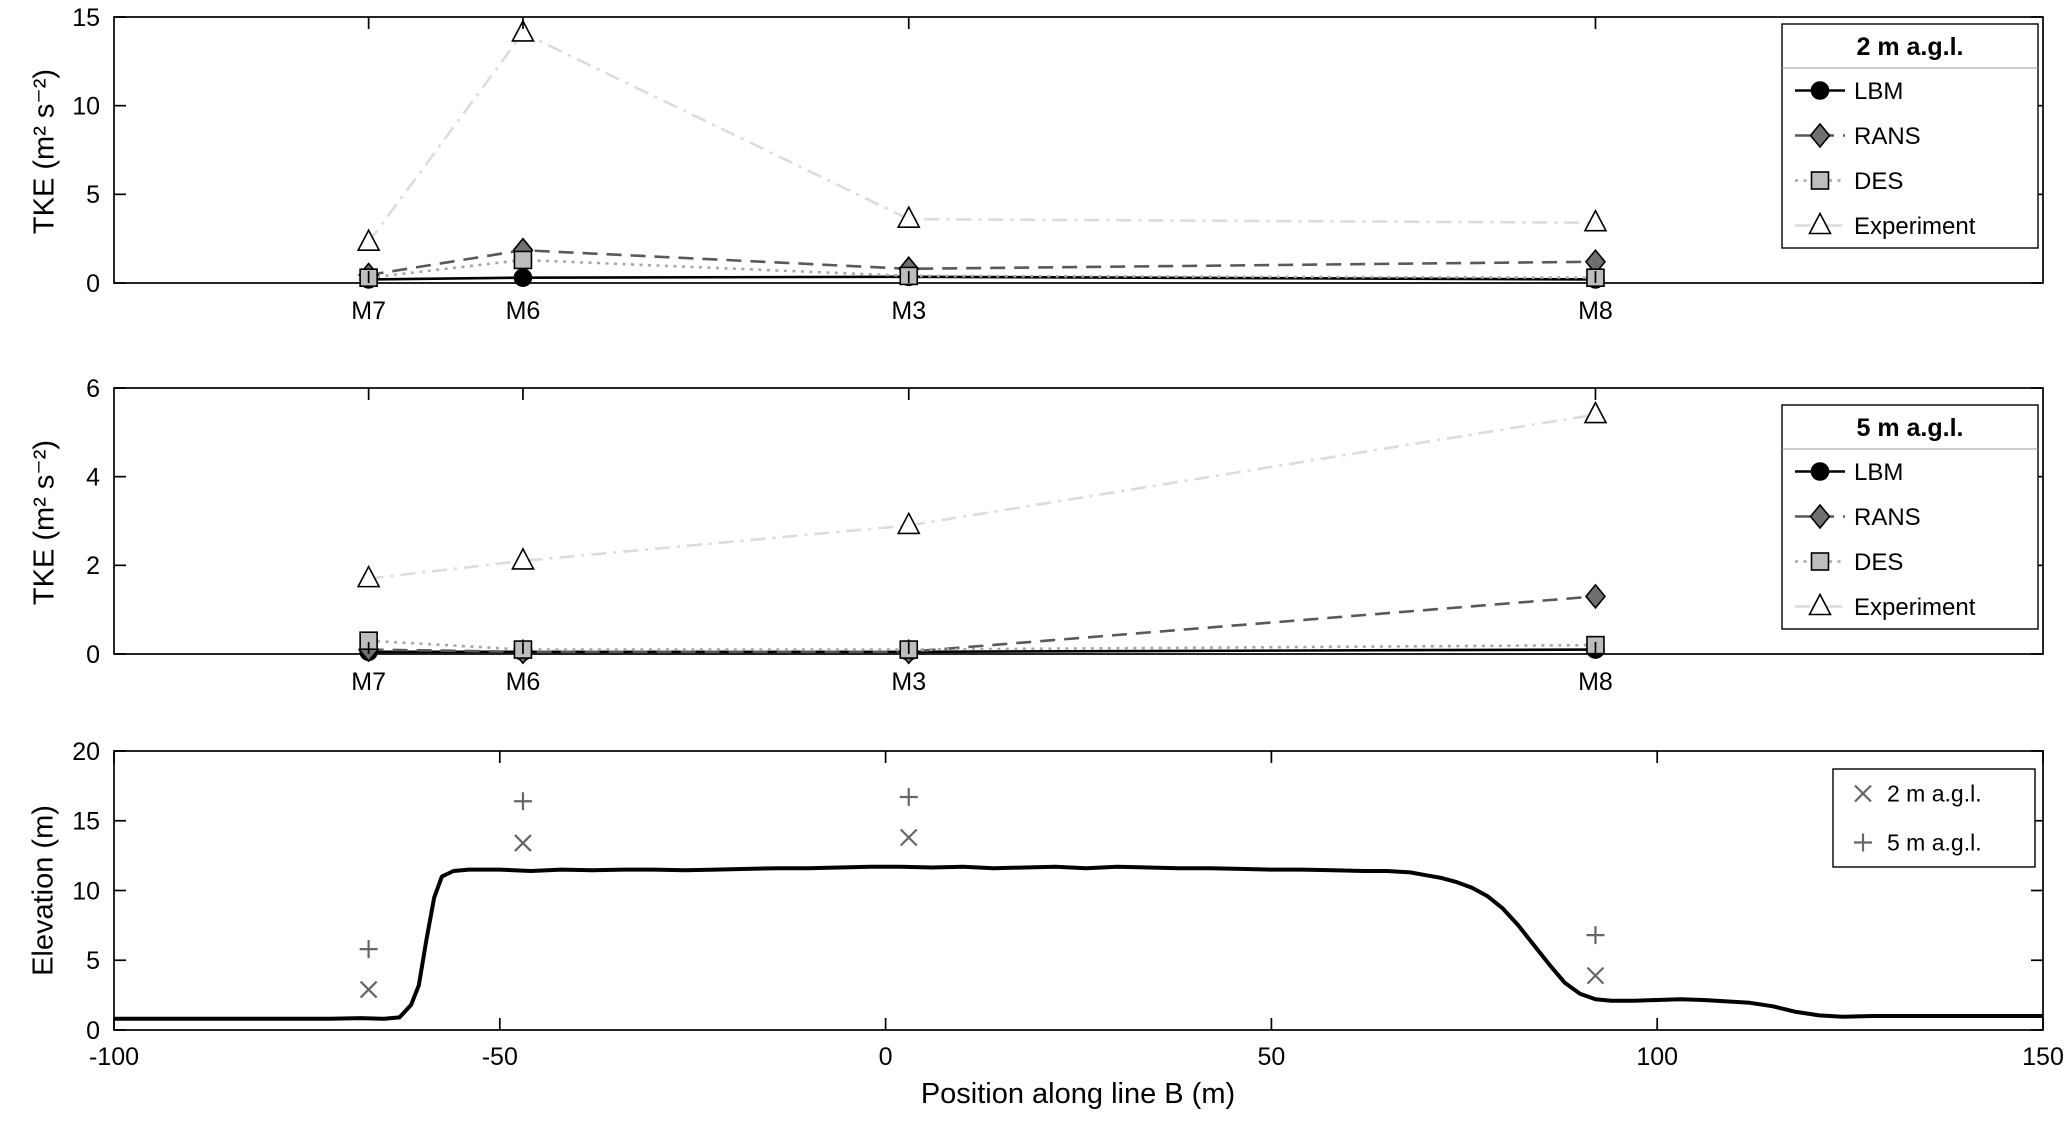 This screenshot has width=2067, height=1127. I want to click on x-tick-label: 0, so click(886, 1057).